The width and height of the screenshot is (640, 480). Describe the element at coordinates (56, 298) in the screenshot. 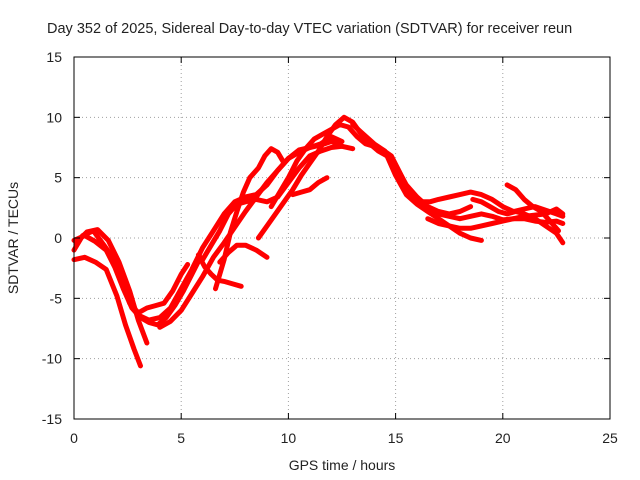

I see `y-tick-label: -5` at that location.